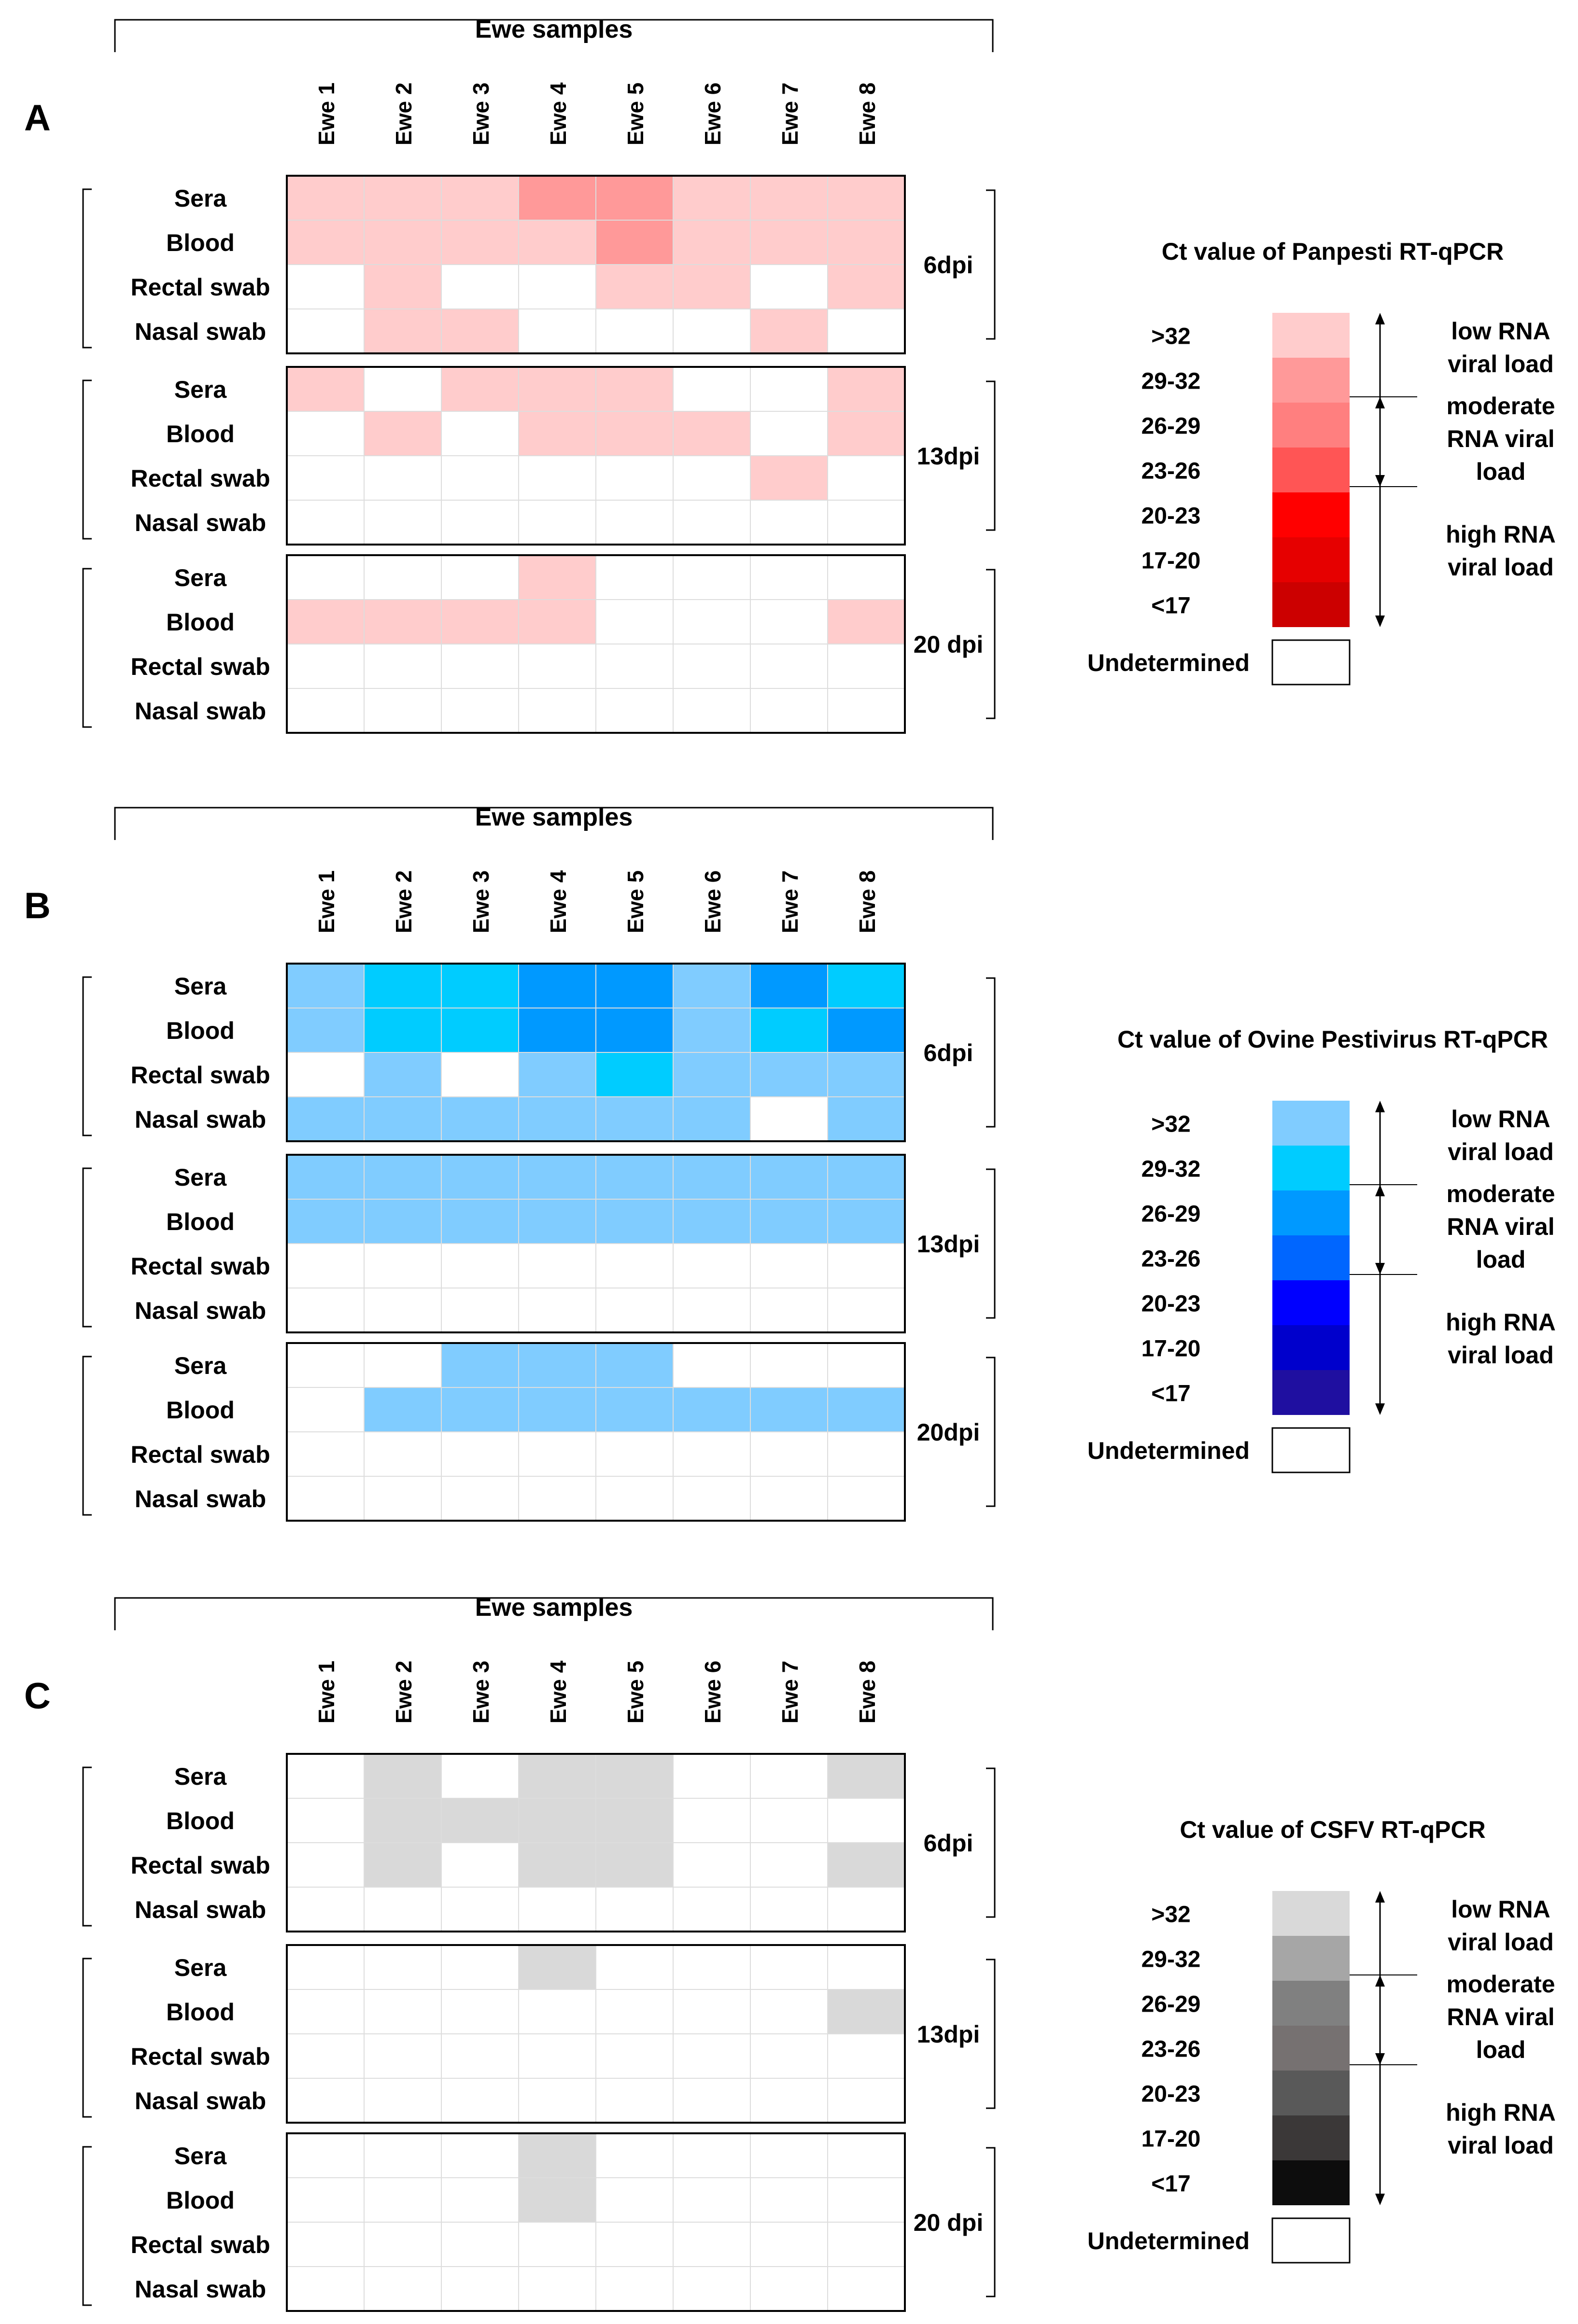  I want to click on row-label: Rectal swab, so click(200, 1266).